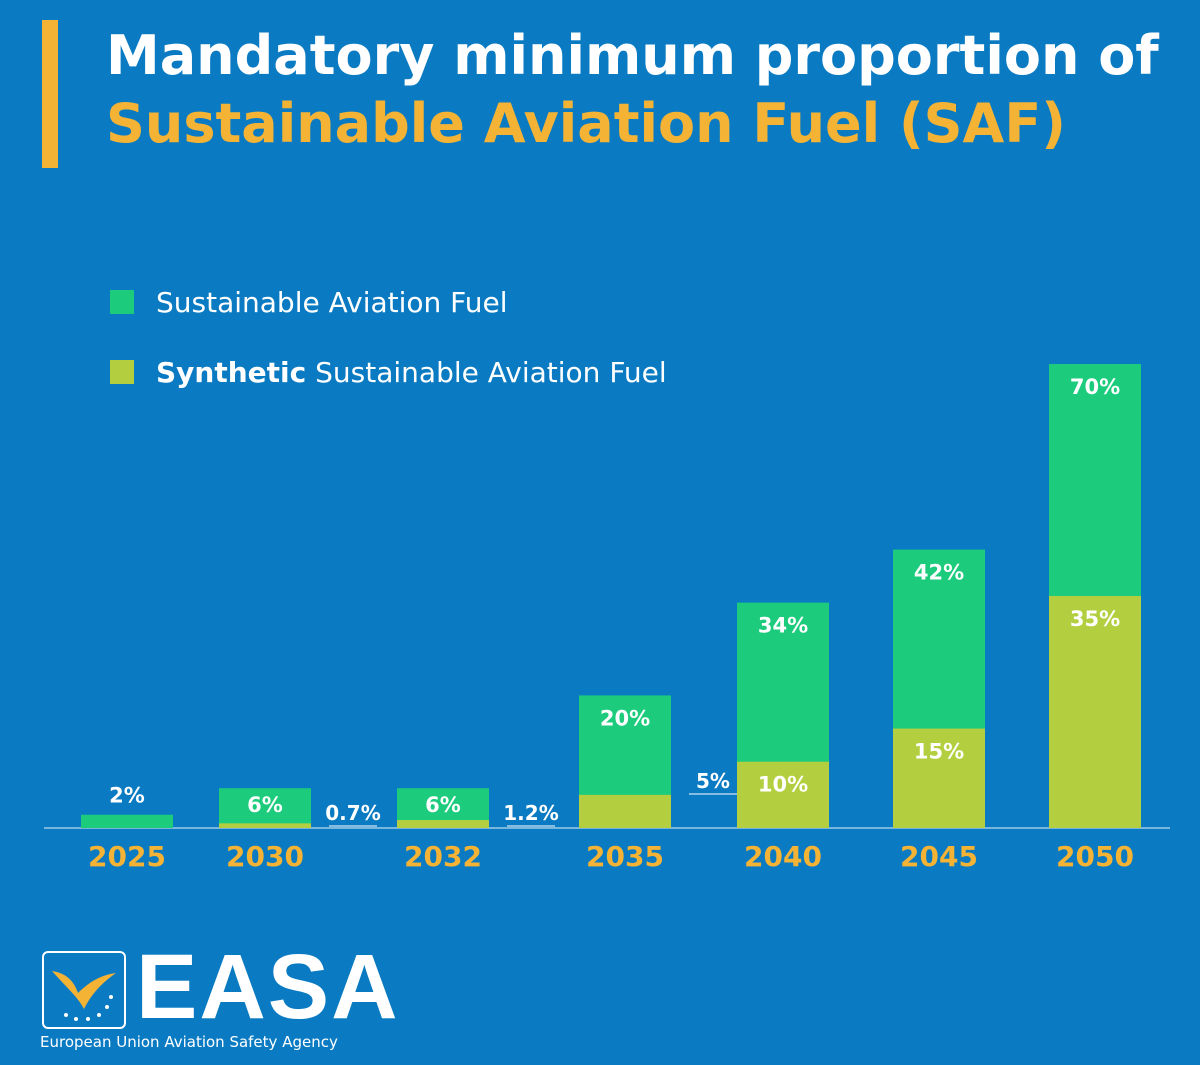  I want to click on easa-bird-emblem, so click(84, 990).